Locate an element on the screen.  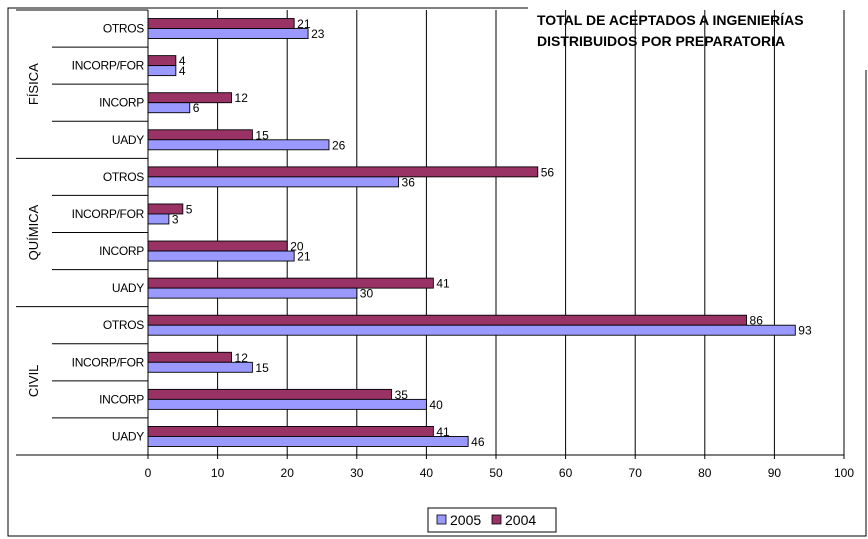
x-tick-label-30: 30 is located at coordinates (357, 473).